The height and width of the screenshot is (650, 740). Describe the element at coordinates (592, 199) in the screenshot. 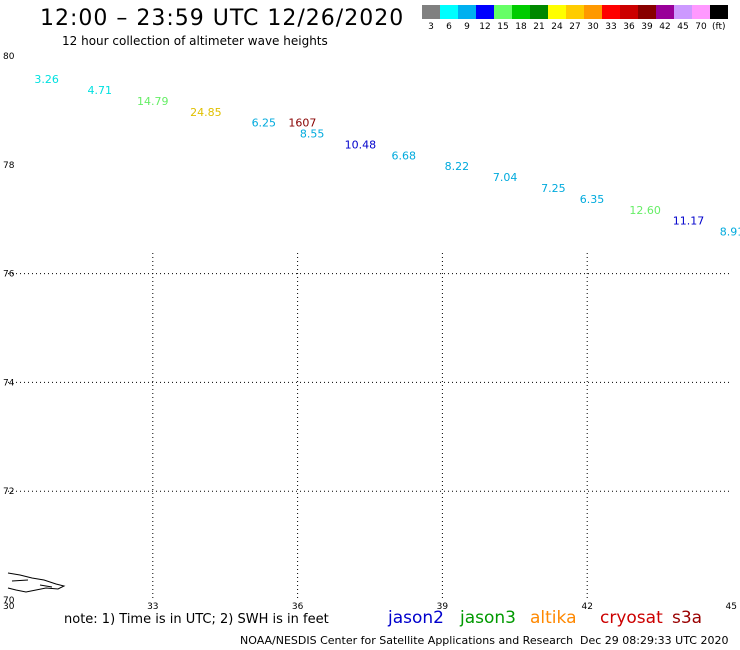

I see `wave-height-label: 6.35` at that location.